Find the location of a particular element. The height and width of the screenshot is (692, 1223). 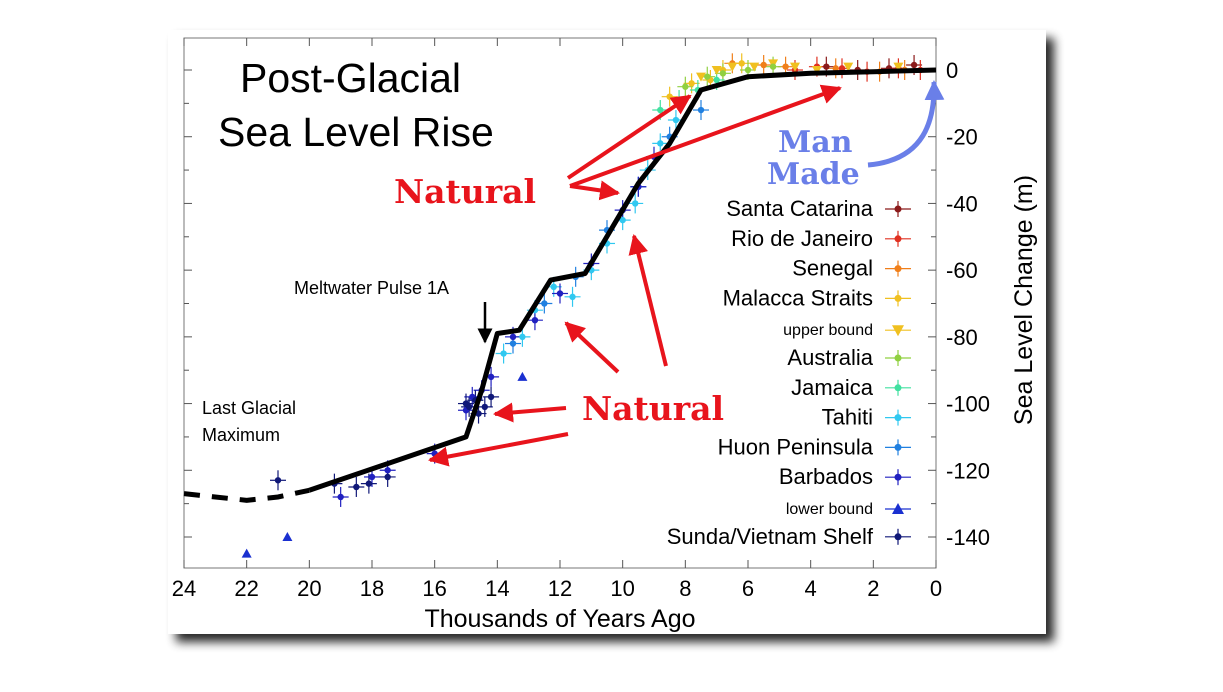

lgm-label-line2: Maximum is located at coordinates (241, 435).